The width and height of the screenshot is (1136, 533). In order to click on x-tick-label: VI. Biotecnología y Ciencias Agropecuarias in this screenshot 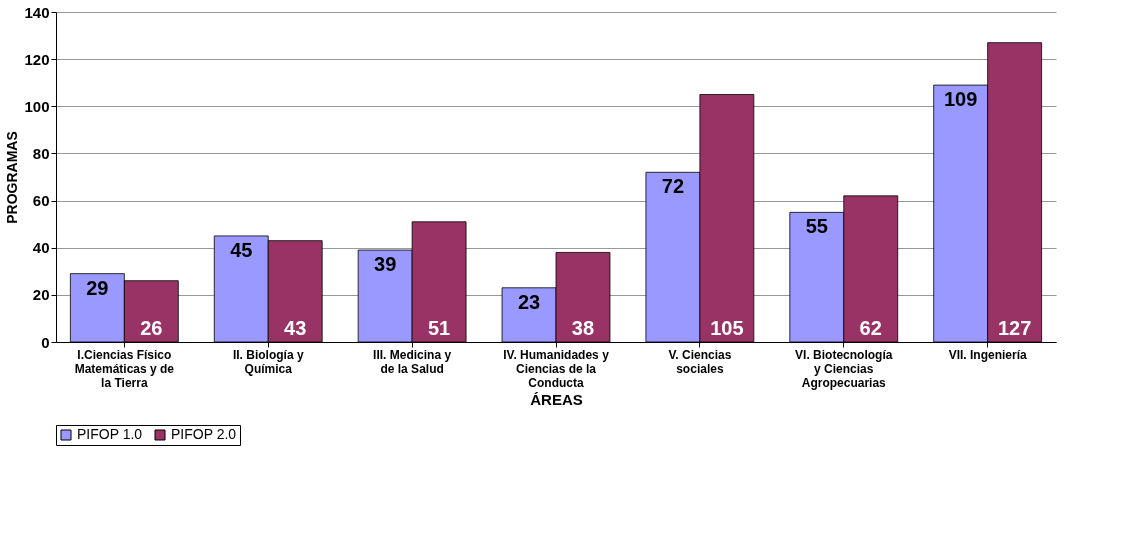, I will do `click(844, 368)`.